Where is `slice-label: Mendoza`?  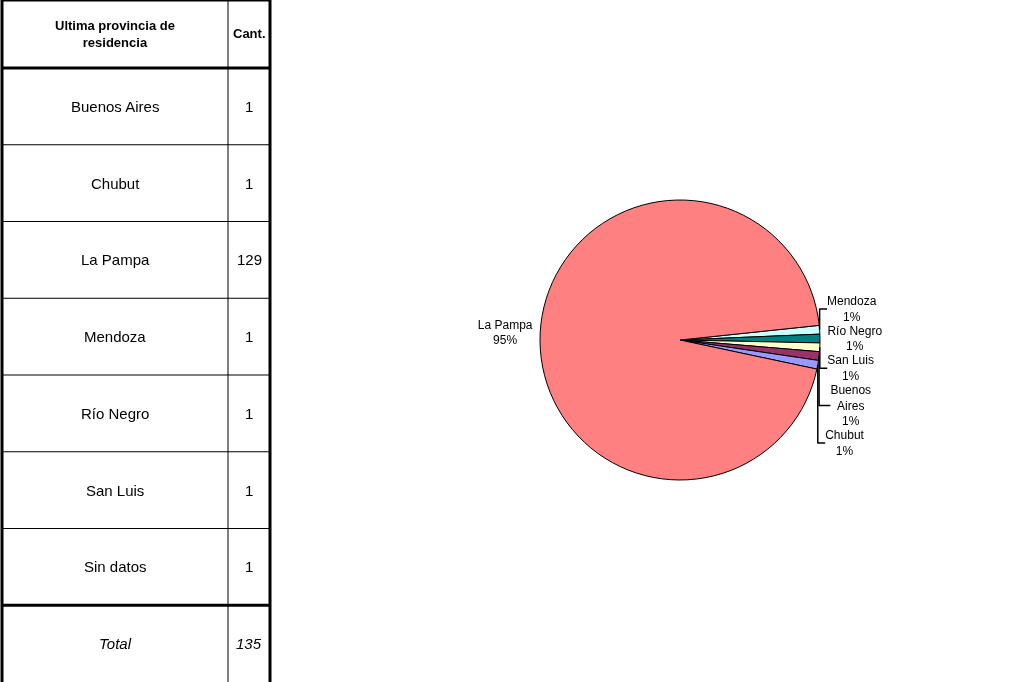
slice-label: Mendoza is located at coordinates (852, 301).